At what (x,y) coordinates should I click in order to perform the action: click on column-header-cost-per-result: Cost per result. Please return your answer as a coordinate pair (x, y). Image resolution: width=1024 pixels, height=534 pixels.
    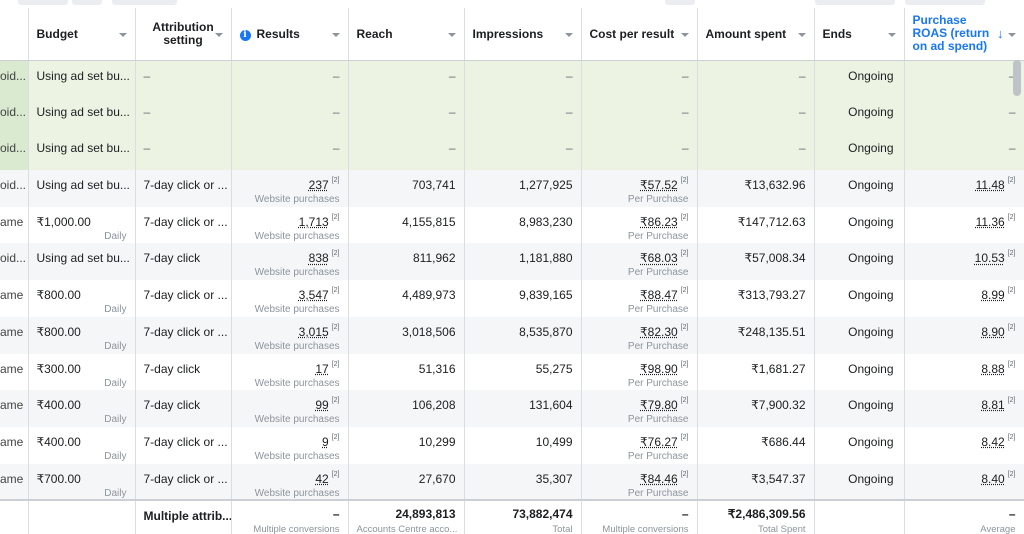
    Looking at the image, I should click on (639, 34).